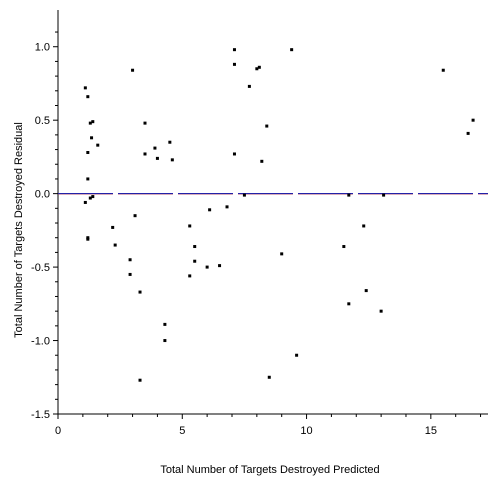 Image resolution: width=489 pixels, height=486 pixels. Describe the element at coordinates (42, 48) in the screenshot. I see `y-tick-label: 1.0` at that location.